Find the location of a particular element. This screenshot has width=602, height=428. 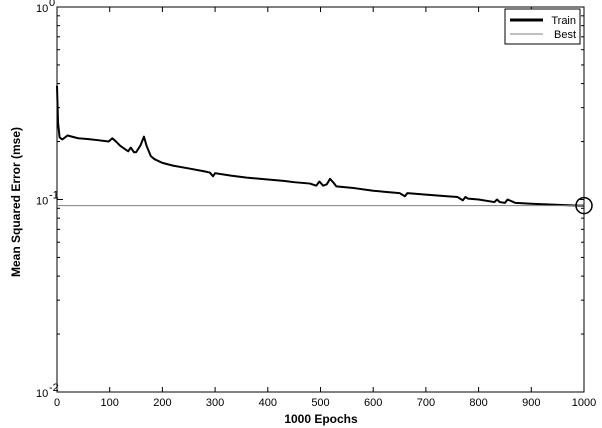

x-axis-title: 1000 Epochs is located at coordinates (321, 419).